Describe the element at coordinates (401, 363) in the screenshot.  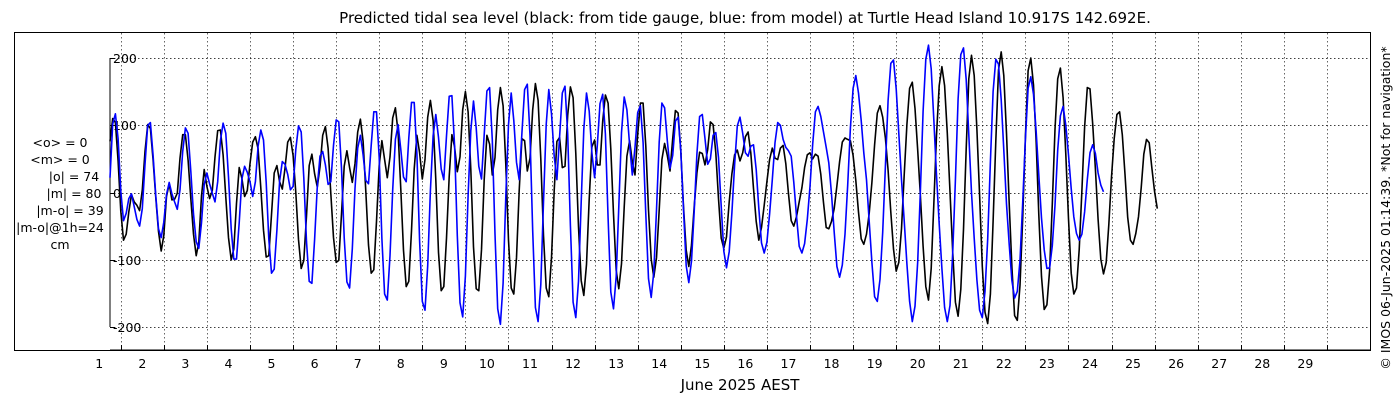
I see `x-tick-label: 8` at that location.